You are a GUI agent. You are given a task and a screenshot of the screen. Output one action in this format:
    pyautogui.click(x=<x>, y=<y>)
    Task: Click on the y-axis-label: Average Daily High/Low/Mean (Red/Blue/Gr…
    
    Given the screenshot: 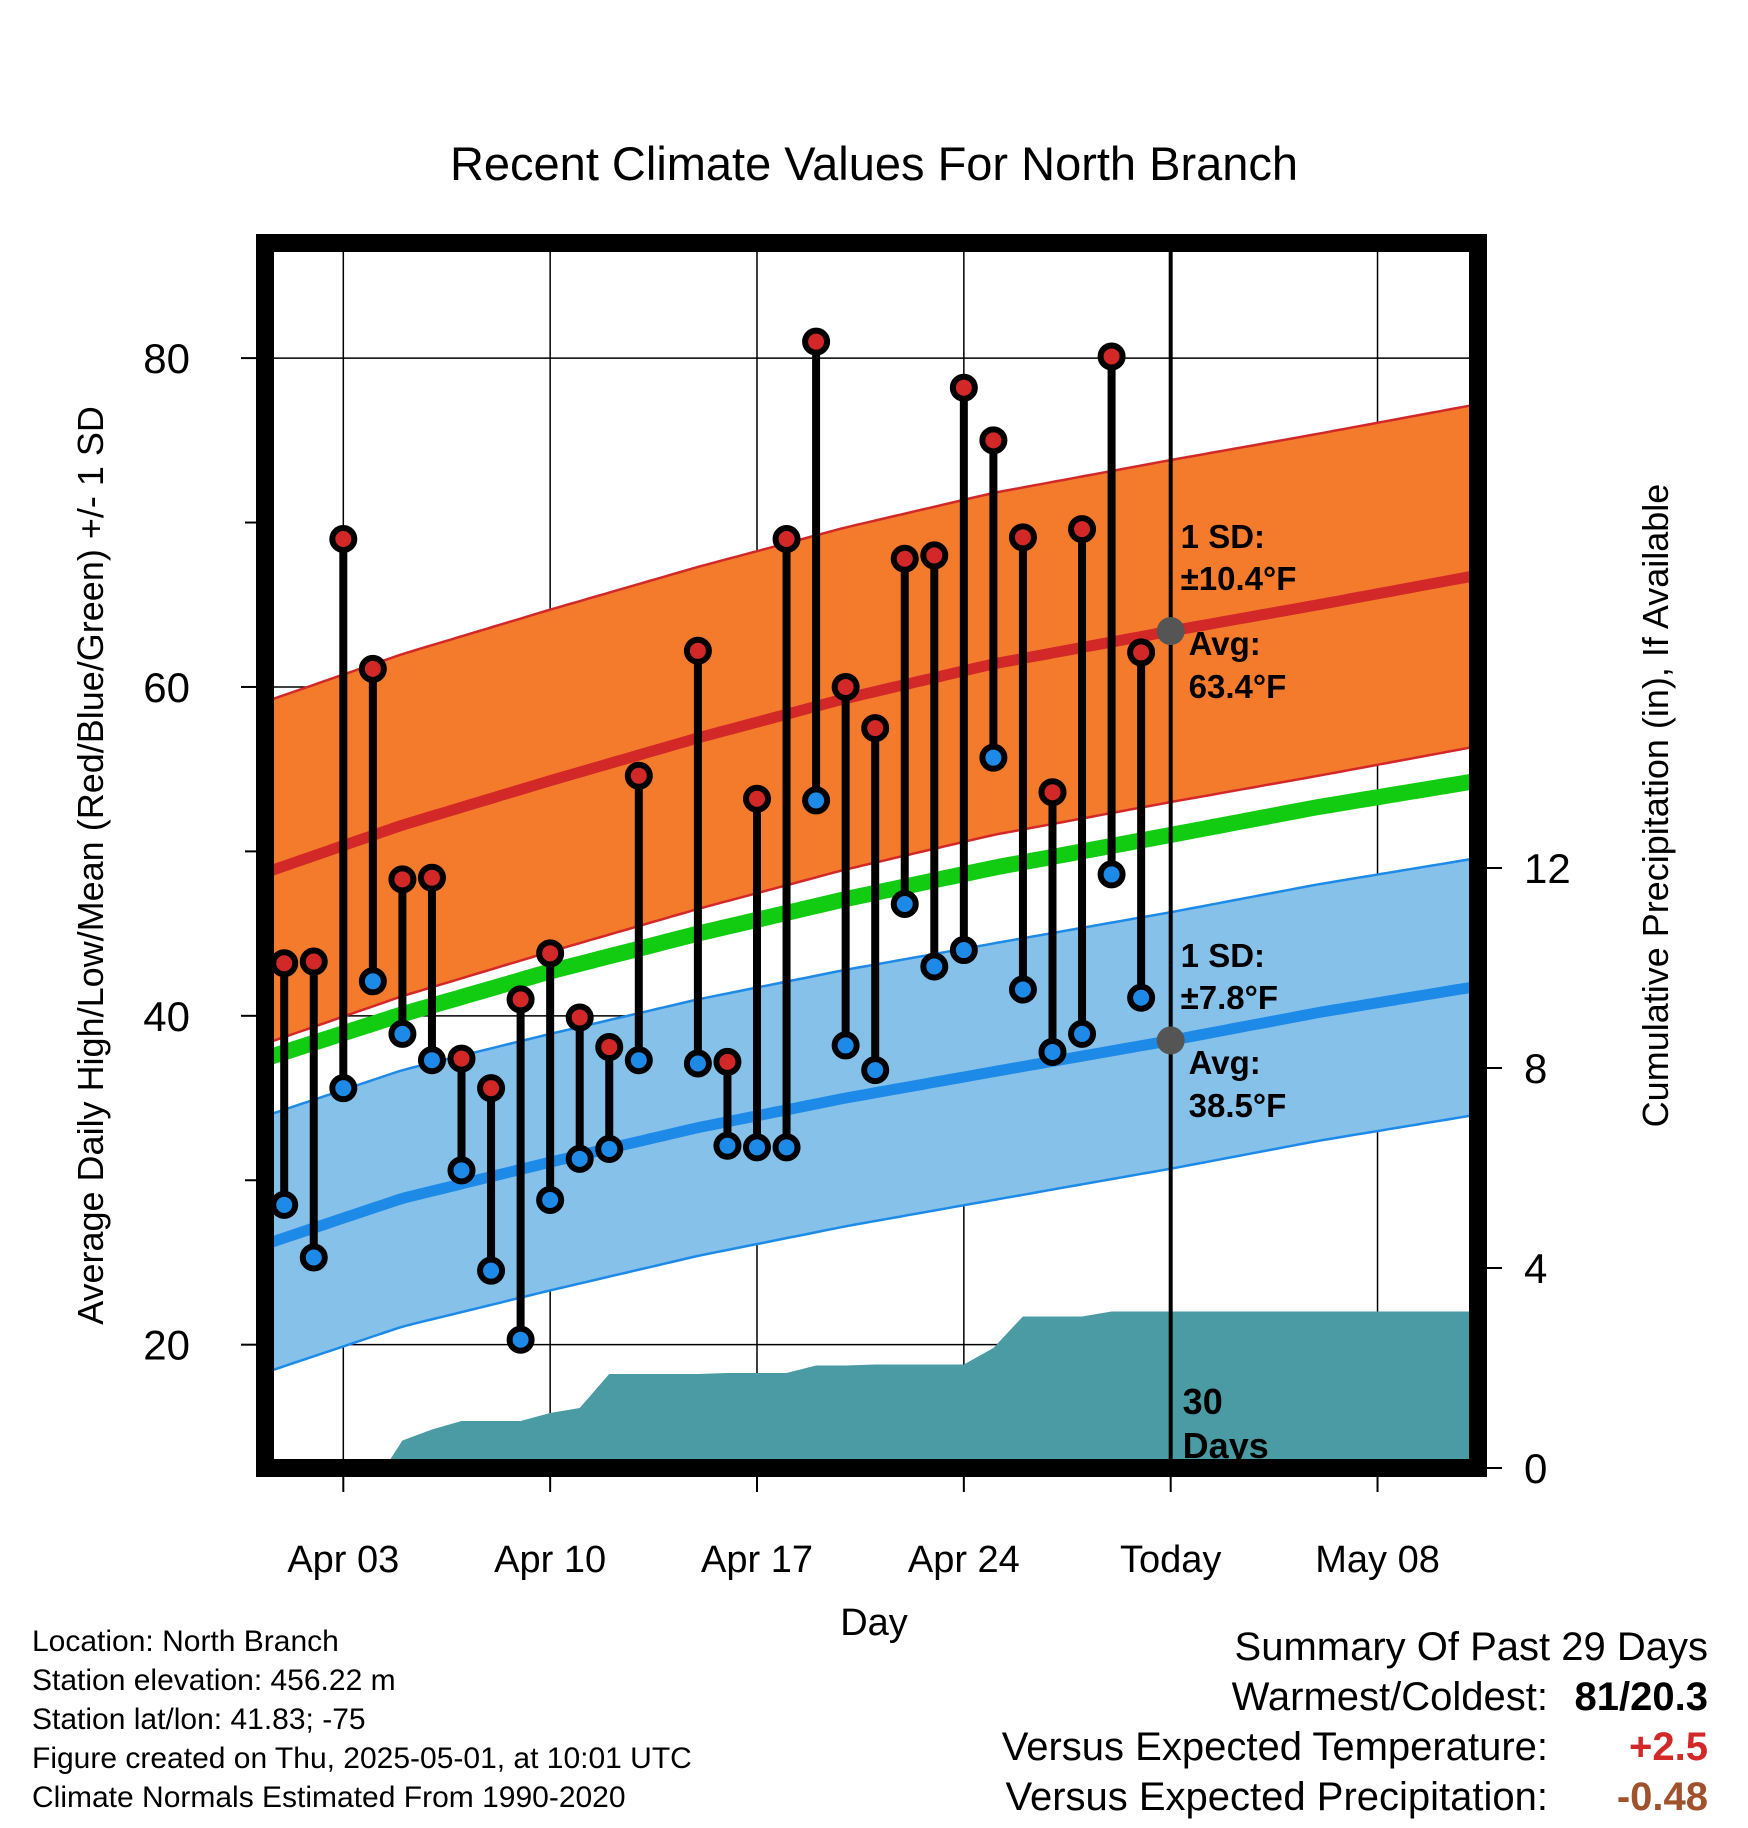 What is the action you would take?
    pyautogui.click(x=90, y=865)
    